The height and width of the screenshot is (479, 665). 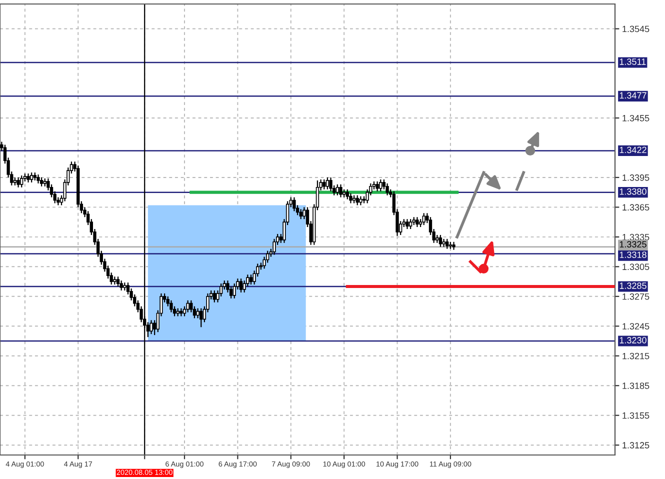 I want to click on ref-line-label: 1.3477, so click(x=633, y=95).